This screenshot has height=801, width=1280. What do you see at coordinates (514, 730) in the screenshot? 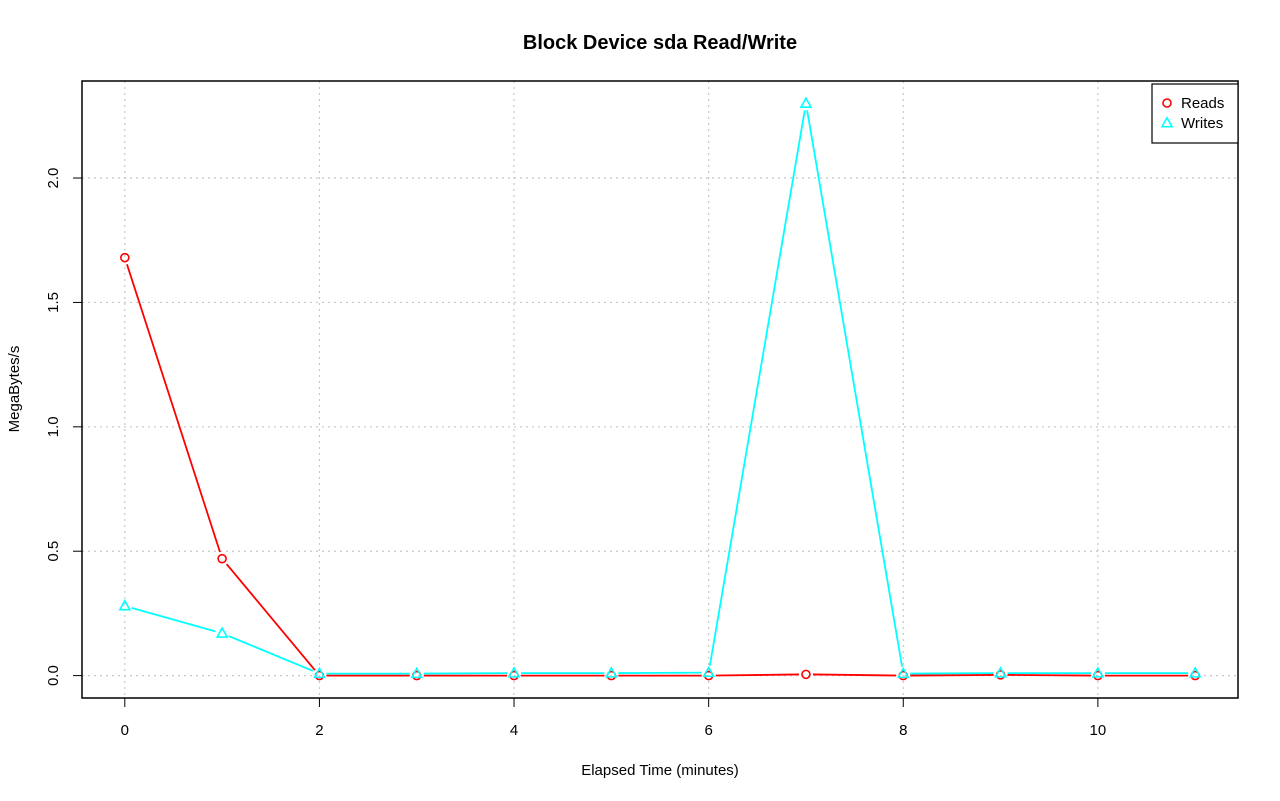
I see `x-tick-label: 4` at bounding box center [514, 730].